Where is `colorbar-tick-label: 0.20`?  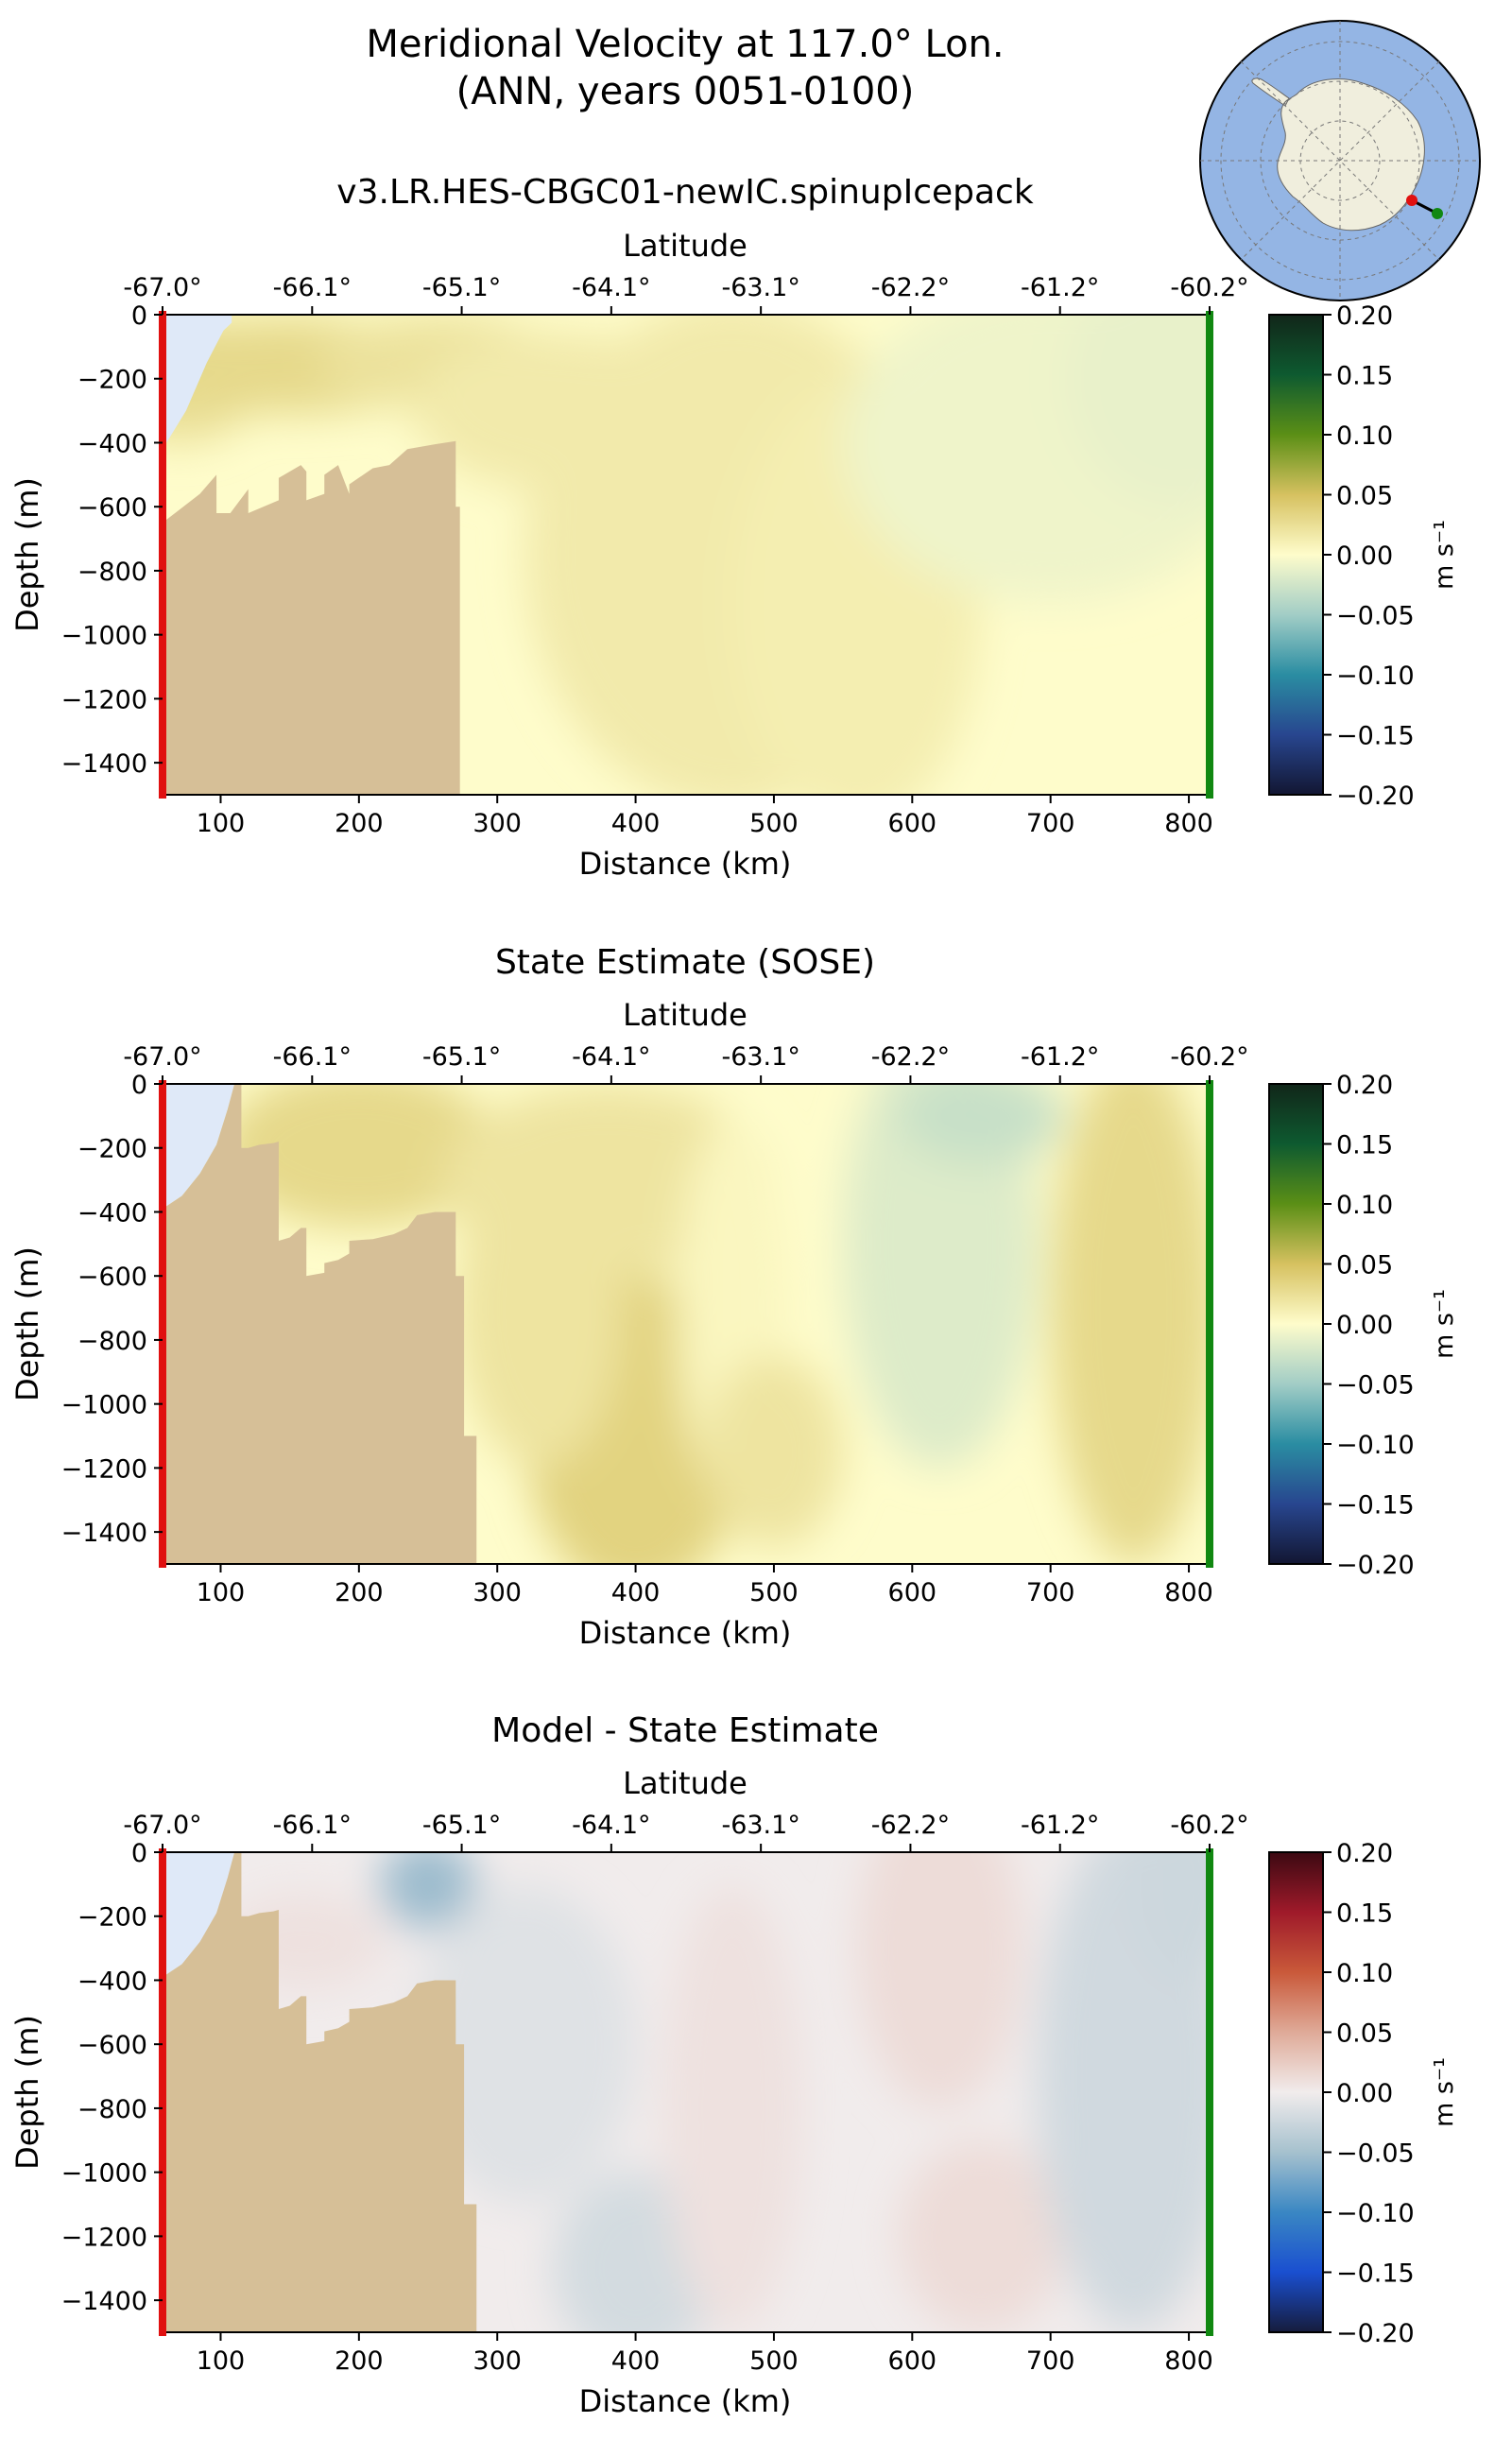
colorbar-tick-label: 0.20 is located at coordinates (1364, 1853).